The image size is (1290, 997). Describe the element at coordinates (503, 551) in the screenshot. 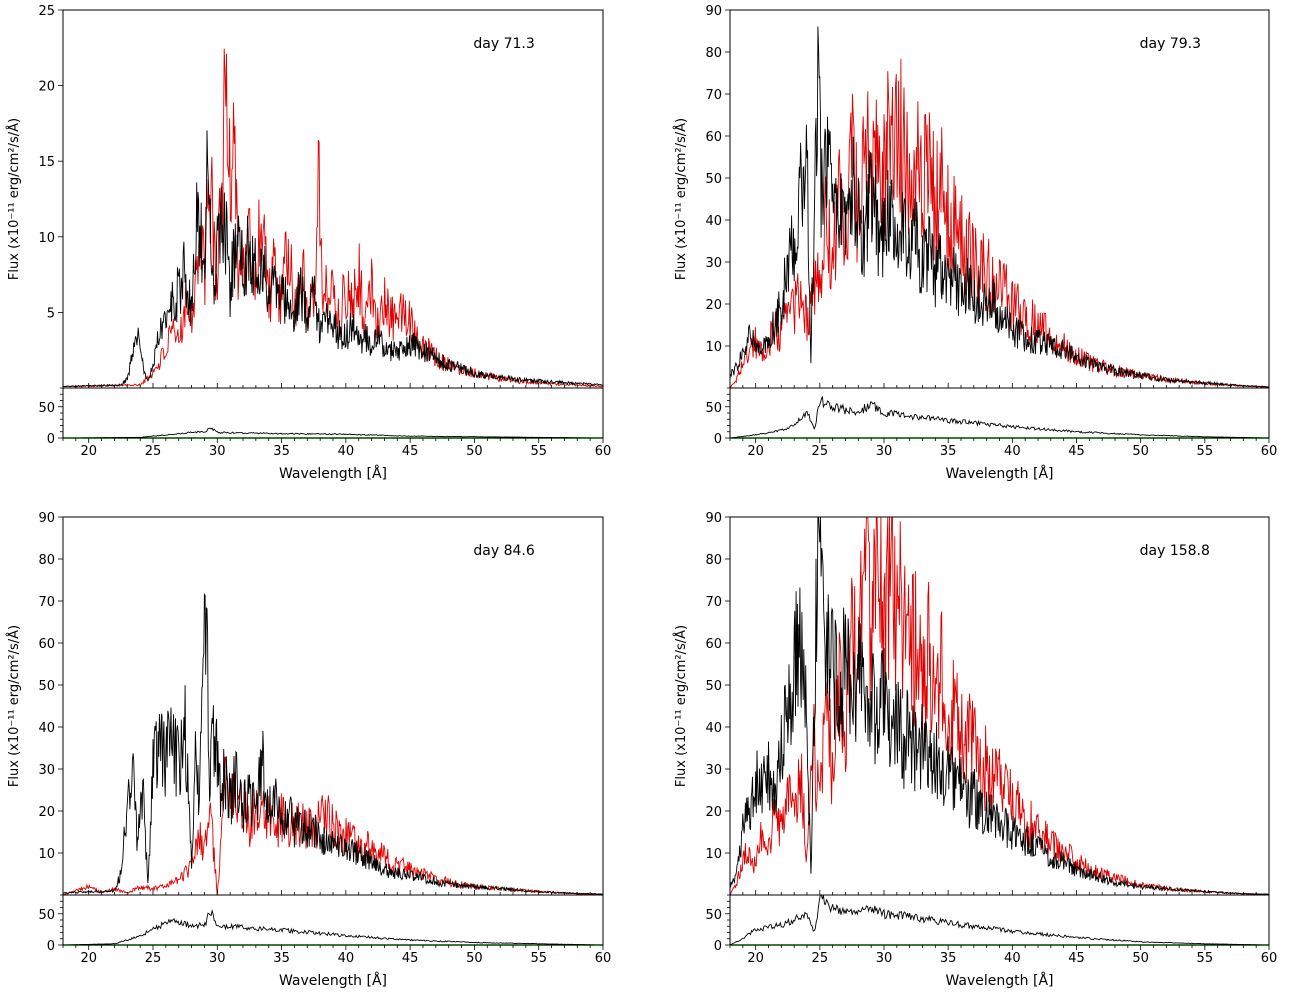

I see `epoch-annotation: day 84.6` at that location.